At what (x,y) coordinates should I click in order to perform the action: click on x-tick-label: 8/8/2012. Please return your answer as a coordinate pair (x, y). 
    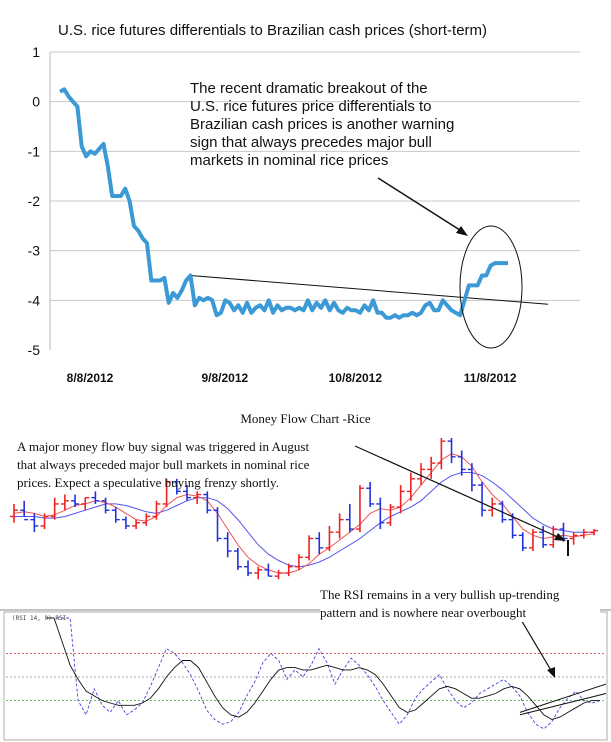
    Looking at the image, I should click on (90, 378).